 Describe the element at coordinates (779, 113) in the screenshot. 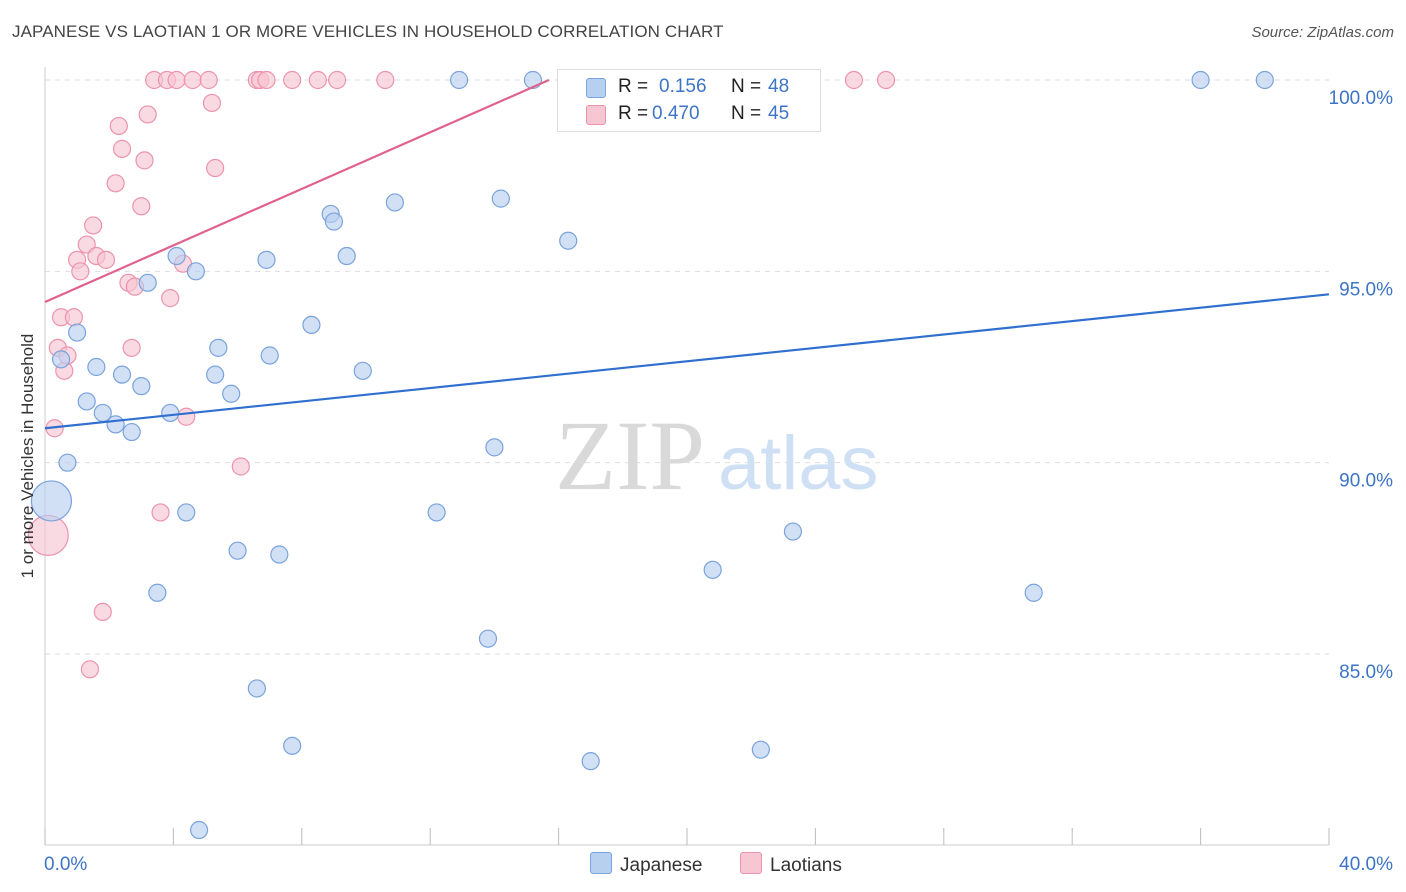

I see `legend-n-value: 45` at that location.